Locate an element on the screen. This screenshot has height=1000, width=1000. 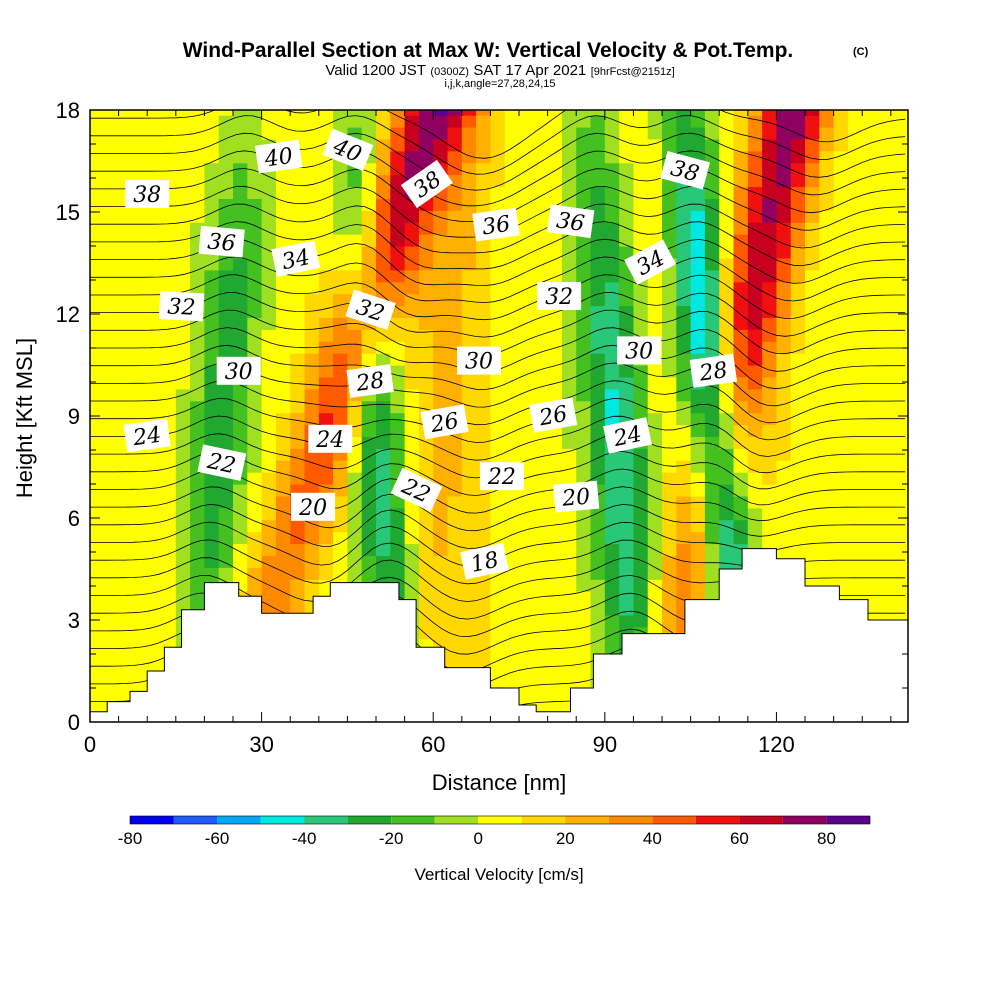
y-tick-label: 9 is located at coordinates (74, 416).